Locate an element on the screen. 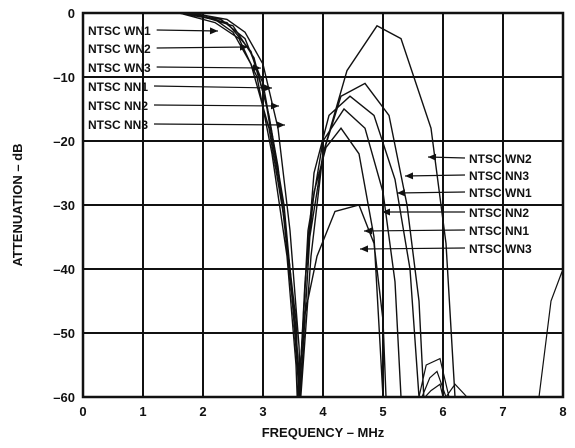 The width and height of the screenshot is (575, 448). annotation-label-left: NTSC WN1 is located at coordinates (119, 31).